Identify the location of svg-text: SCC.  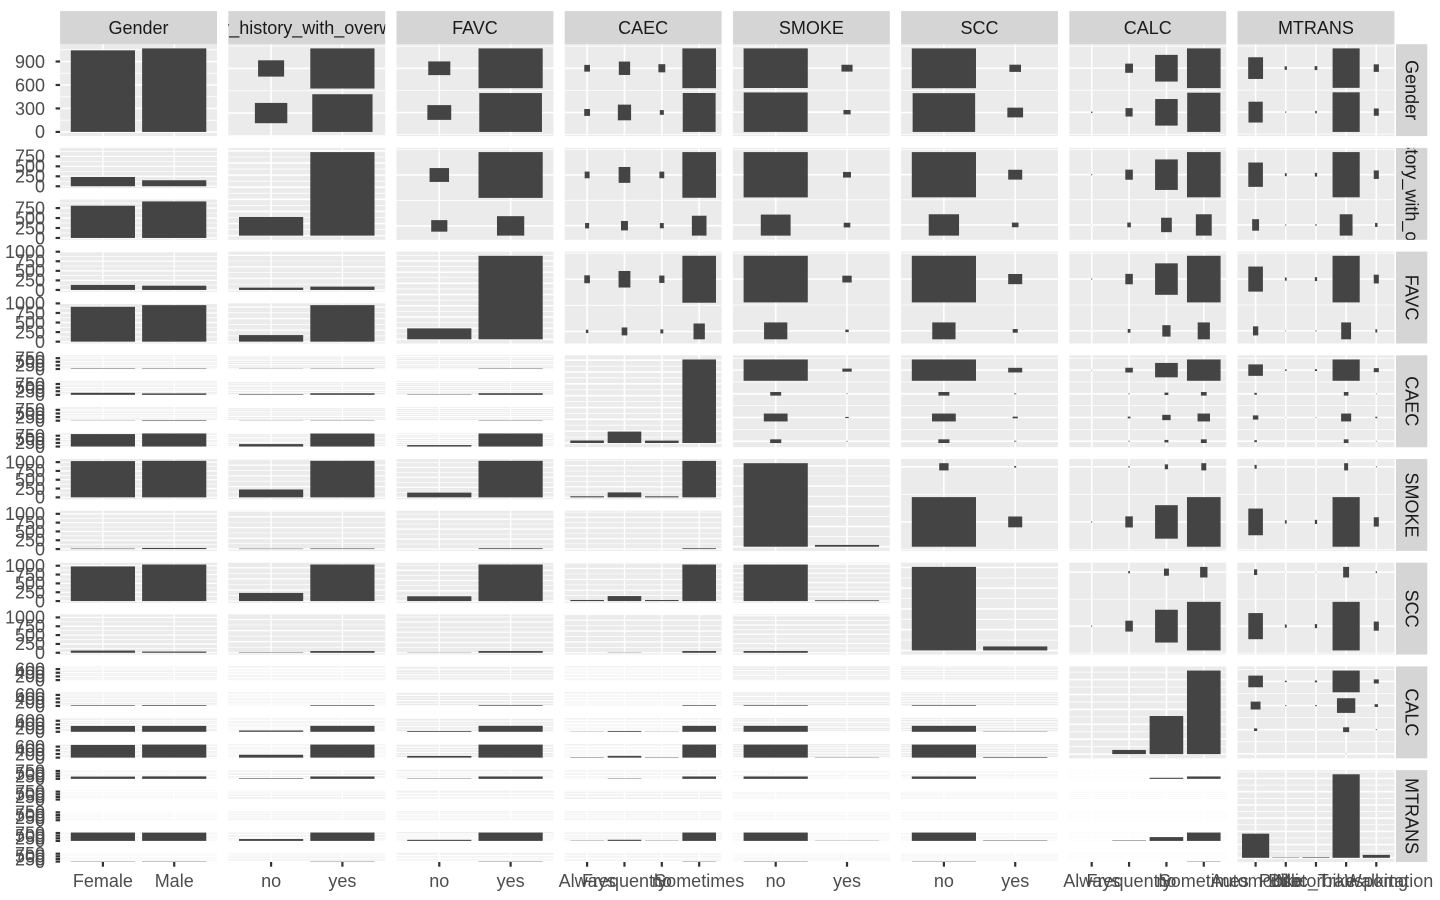
(1411, 609).